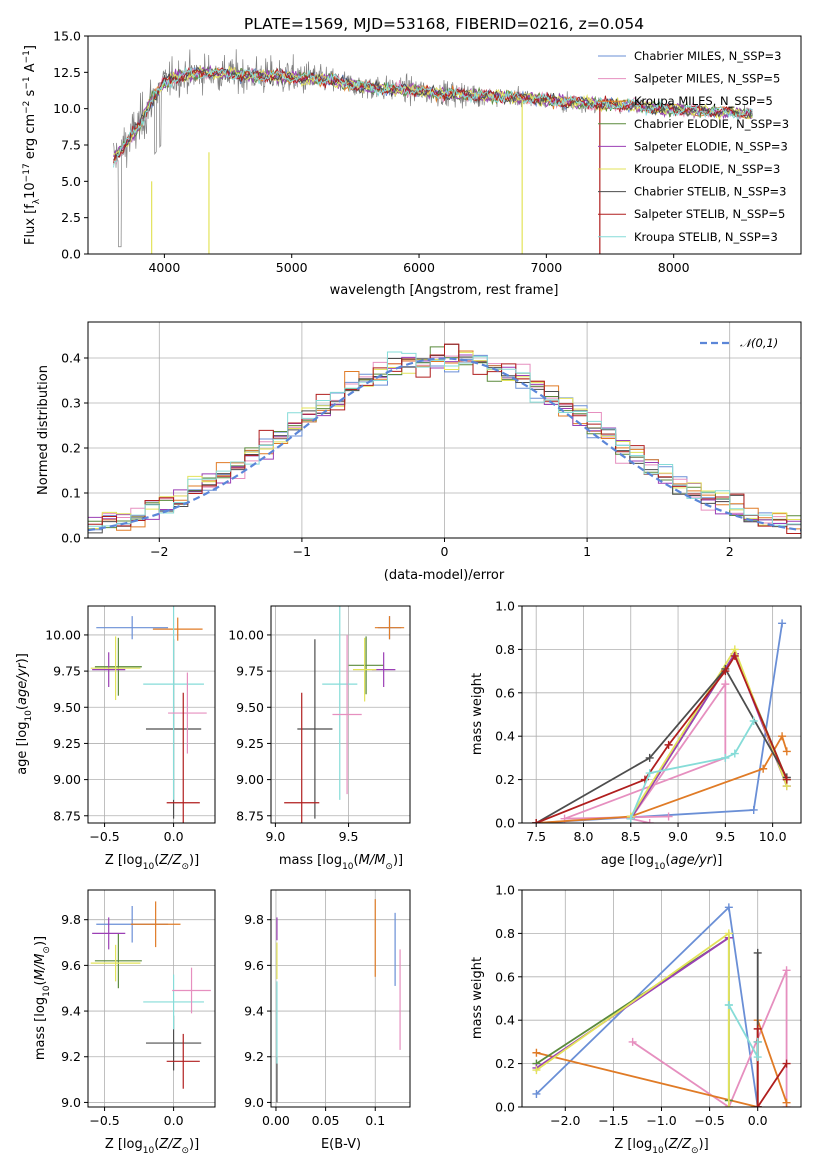  I want to click on weight_vs_Z-x-axis-label: Z [log10(Z/Z⊙)], so click(661, 1146).